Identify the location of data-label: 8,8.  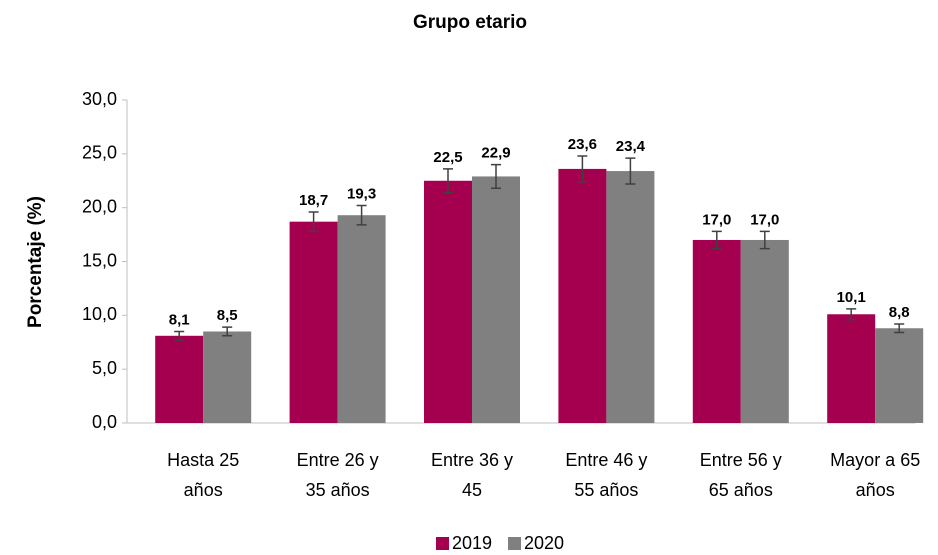
(899, 312).